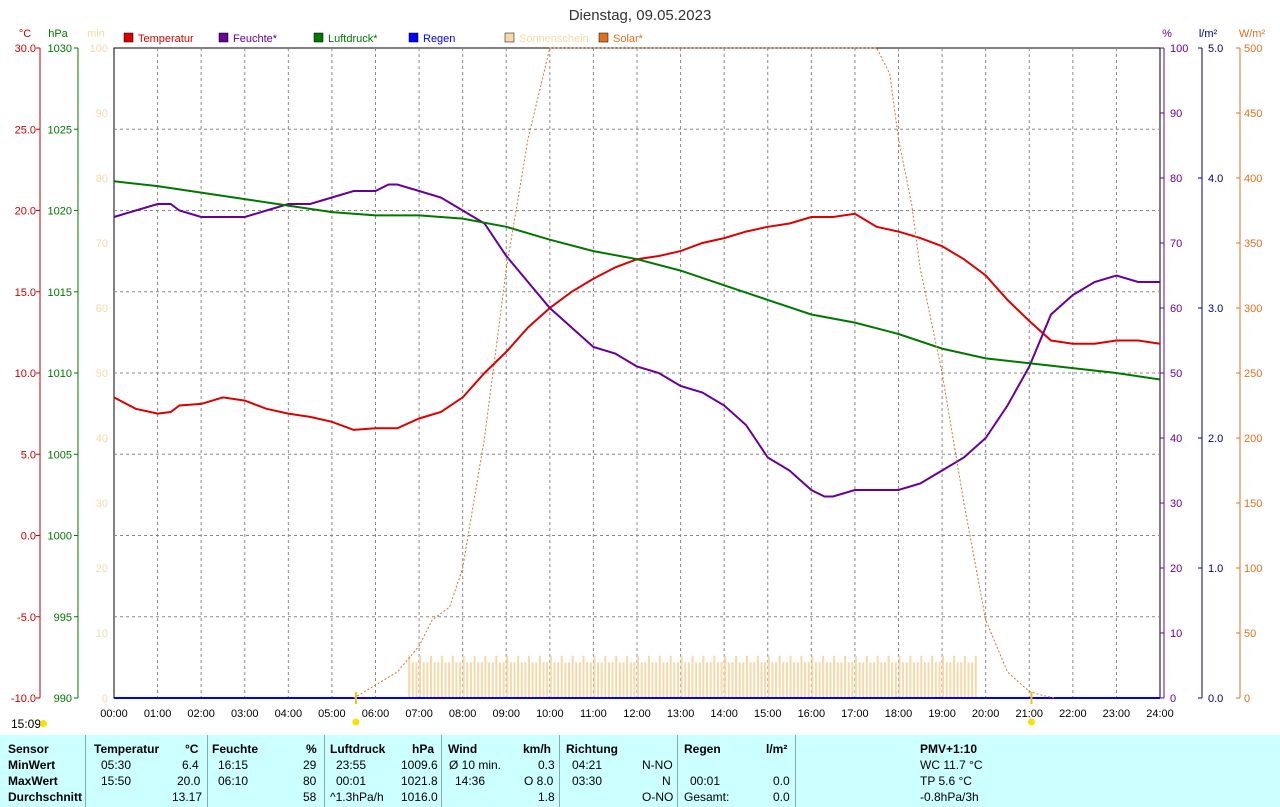 The width and height of the screenshot is (1280, 807). I want to click on wind-avg10-value: 0.3, so click(546, 765).